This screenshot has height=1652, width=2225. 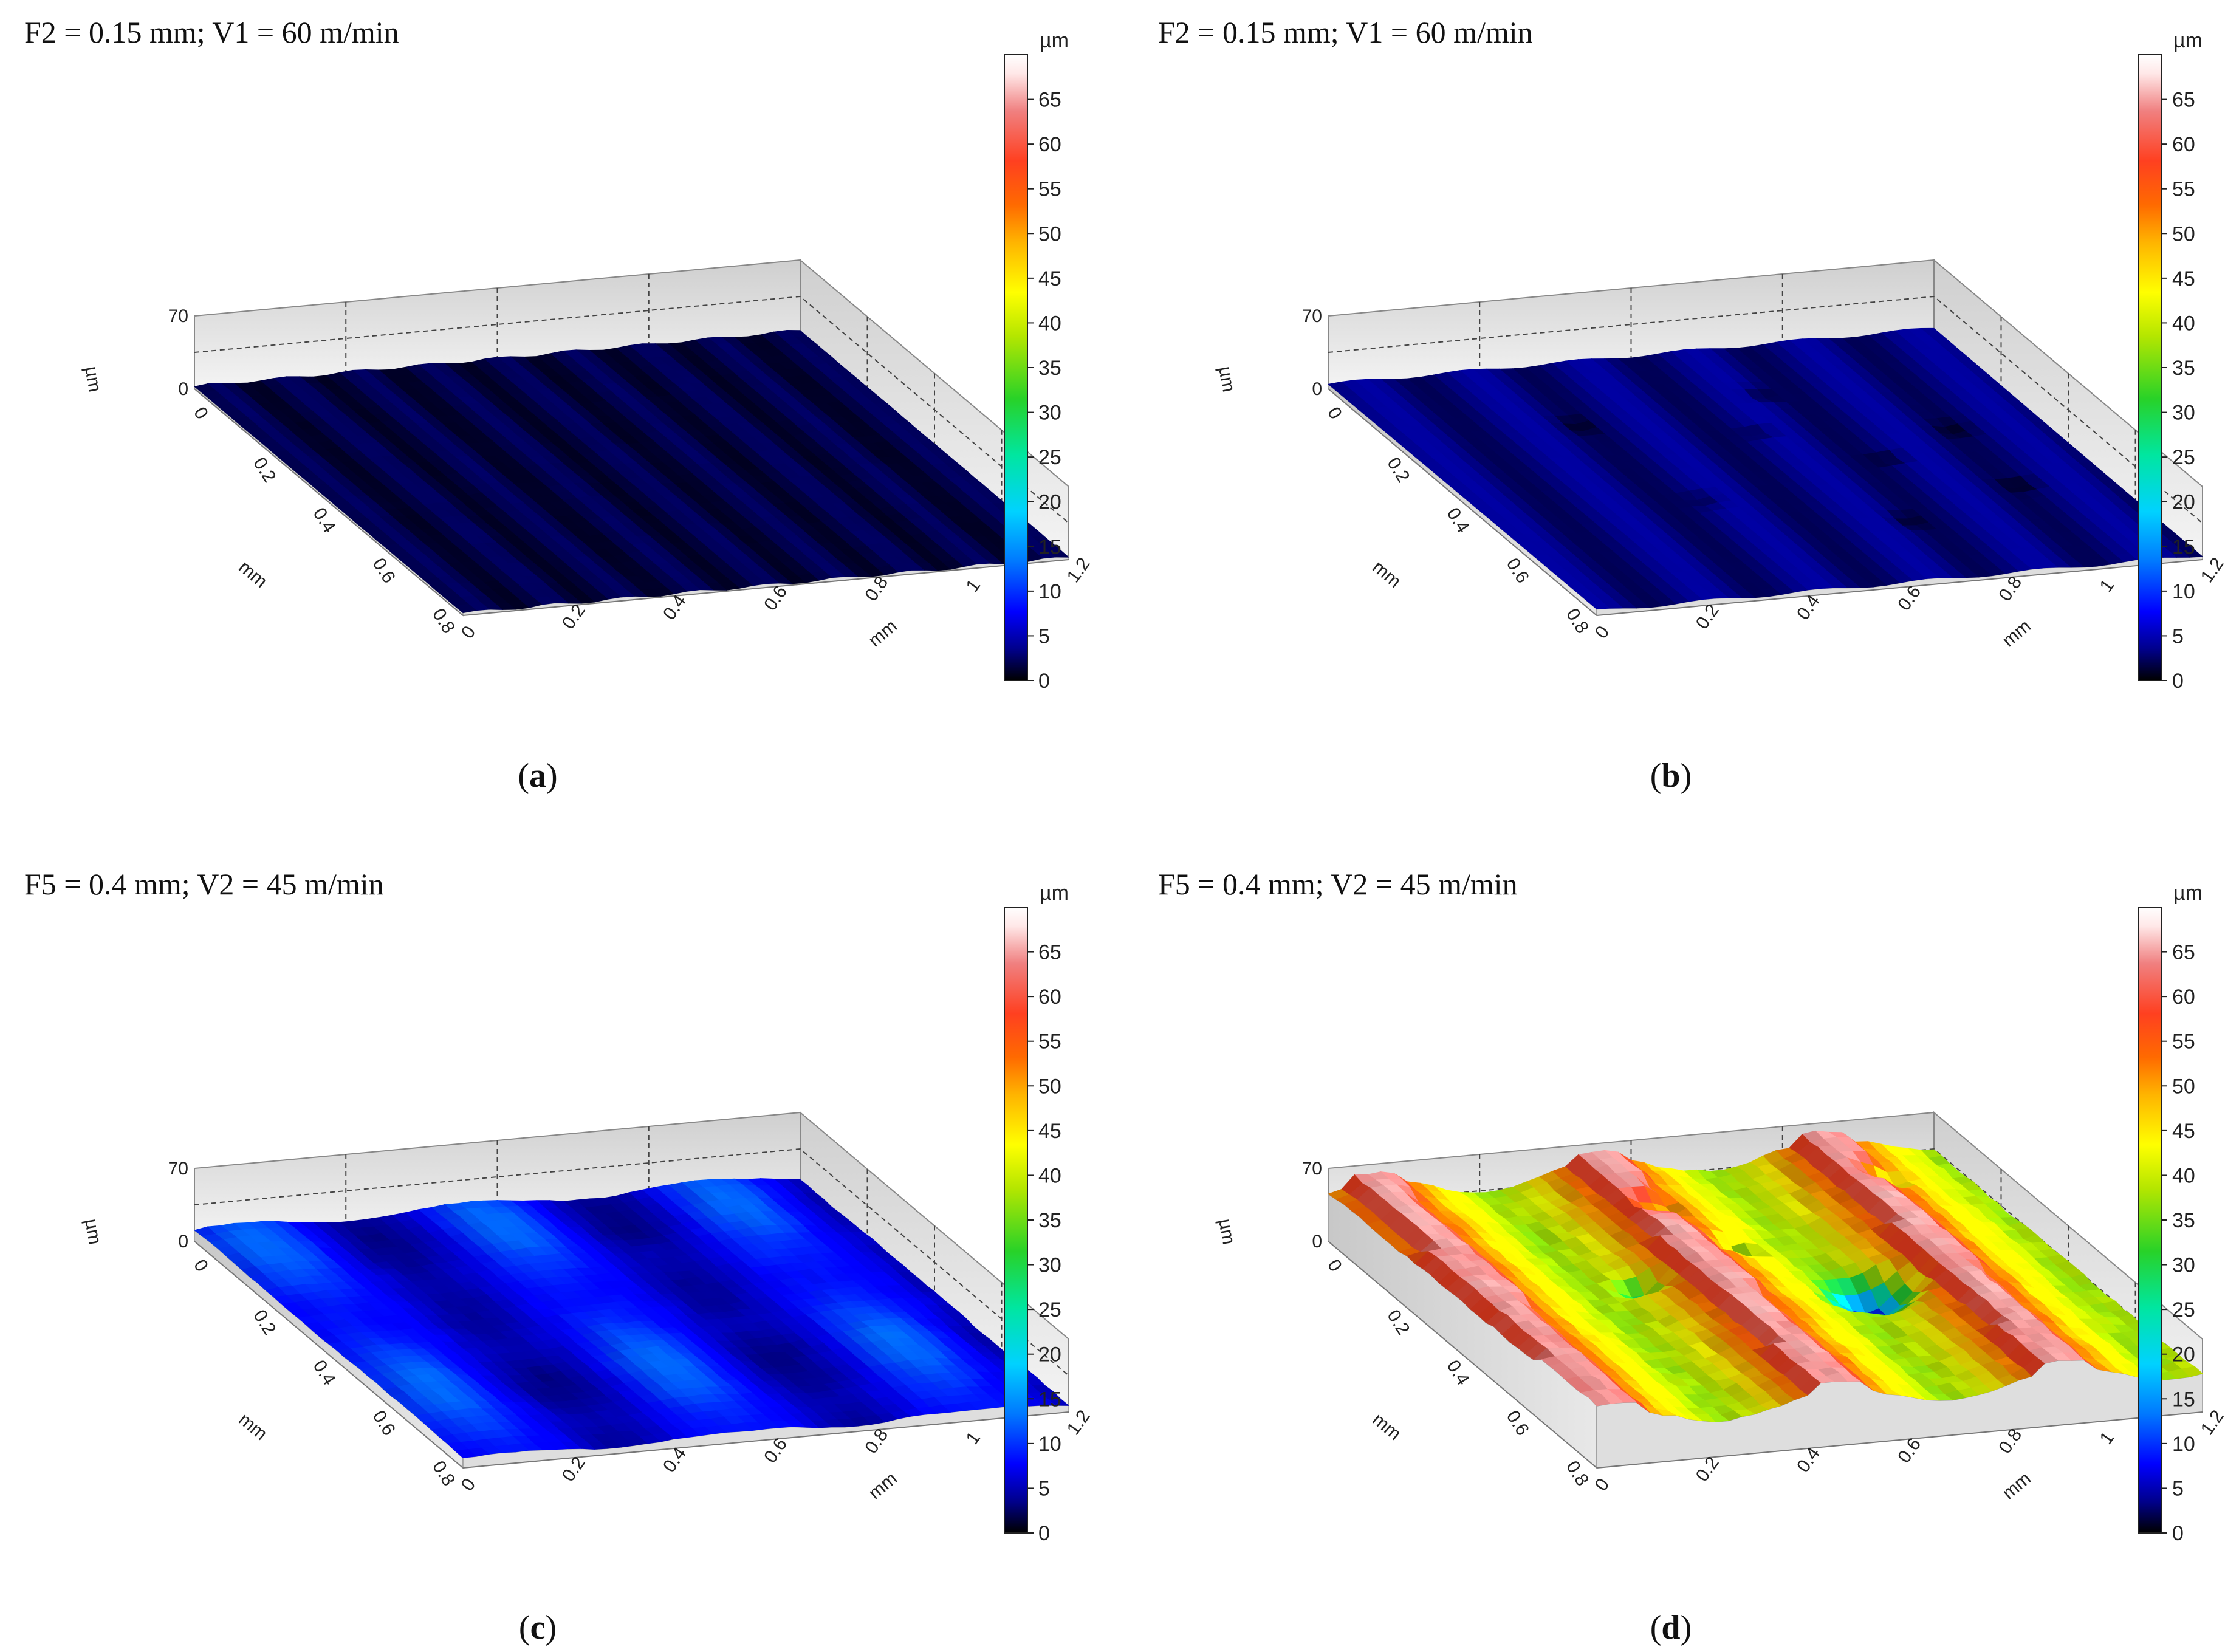 What do you see at coordinates (204, 884) in the screenshot?
I see `panel-title: F5 = 0.4 mm; V2 = 45 m/min` at bounding box center [204, 884].